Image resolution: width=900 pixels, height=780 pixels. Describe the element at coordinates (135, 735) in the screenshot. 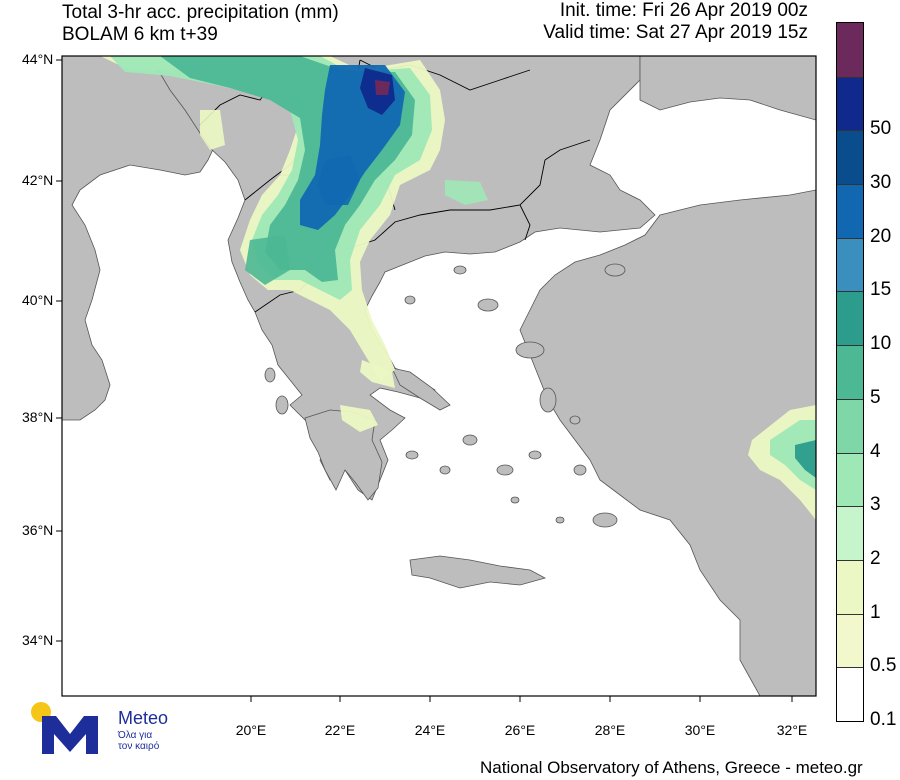

I see `logo-tagline-line1: Όλα για` at that location.